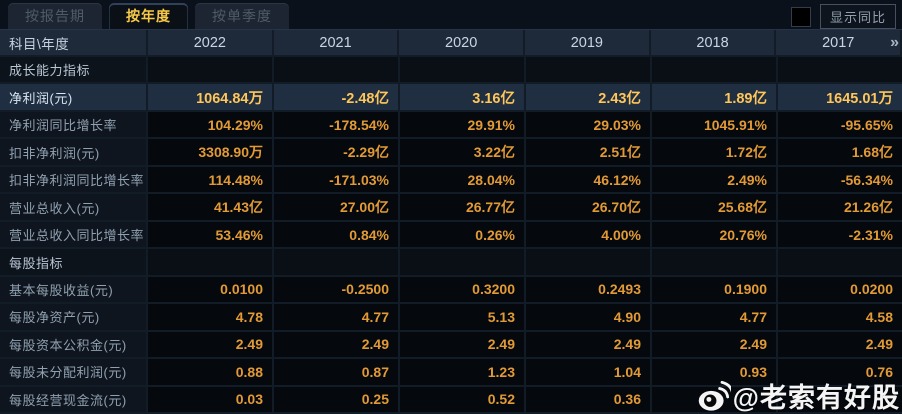  Describe the element at coordinates (589, 317) in the screenshot. I see `value-cell: 4.90` at that location.